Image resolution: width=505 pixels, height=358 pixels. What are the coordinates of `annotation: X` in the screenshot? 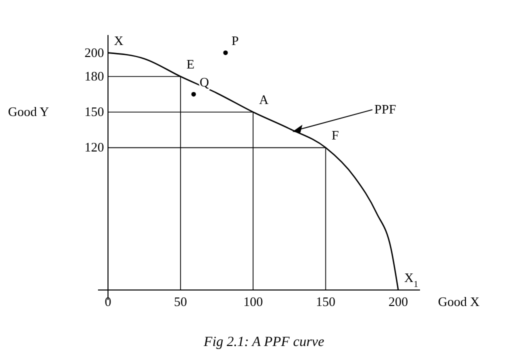 It's located at (119, 40).